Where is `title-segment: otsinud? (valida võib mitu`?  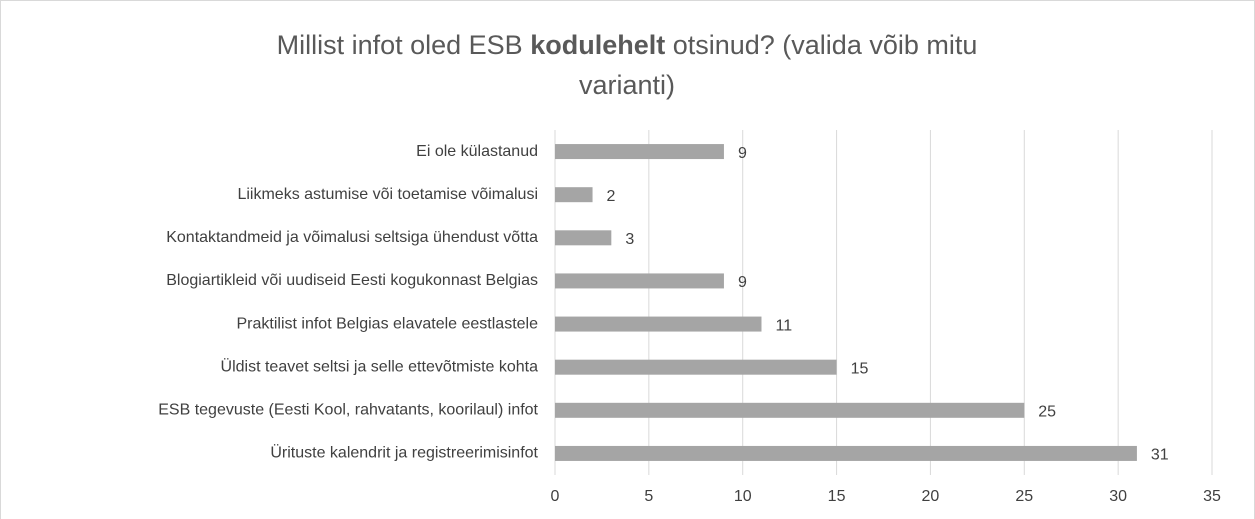
title-segment: otsinud? (valida võib mitu is located at coordinates (821, 45).